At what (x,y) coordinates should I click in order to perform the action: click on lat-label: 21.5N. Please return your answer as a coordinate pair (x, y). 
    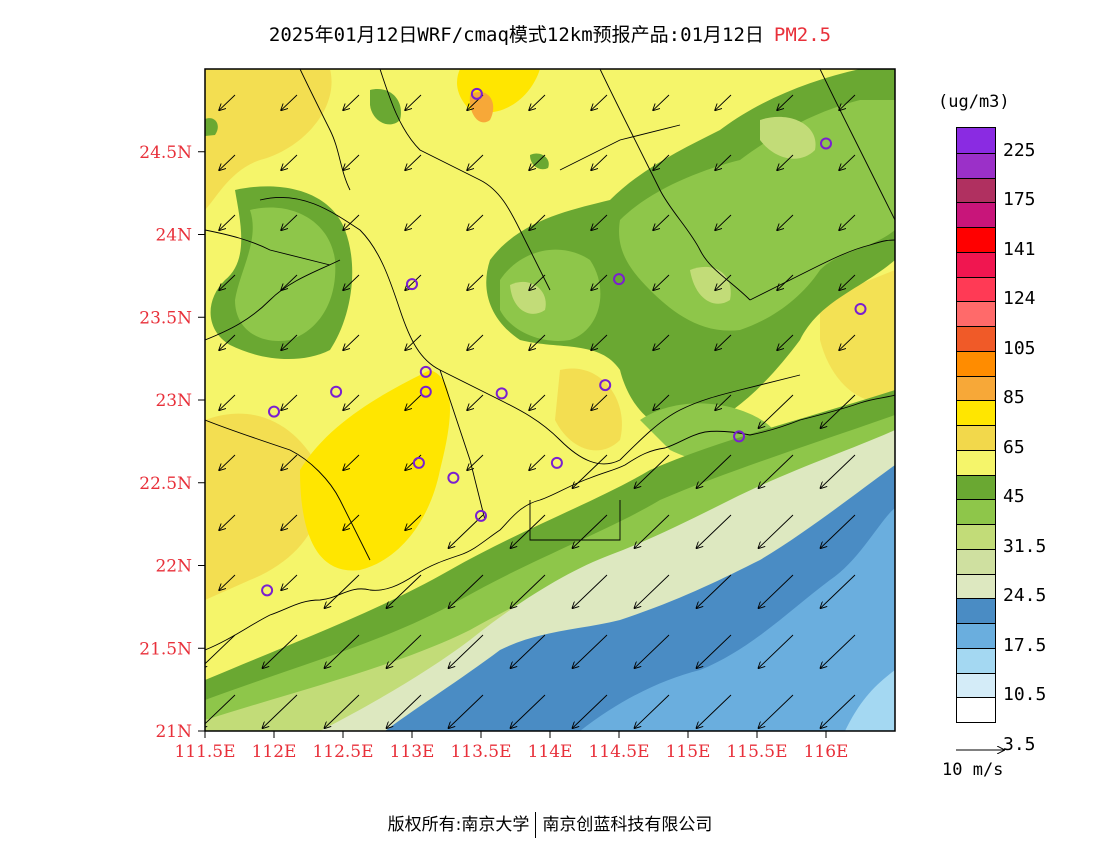
    Looking at the image, I should click on (165, 649).